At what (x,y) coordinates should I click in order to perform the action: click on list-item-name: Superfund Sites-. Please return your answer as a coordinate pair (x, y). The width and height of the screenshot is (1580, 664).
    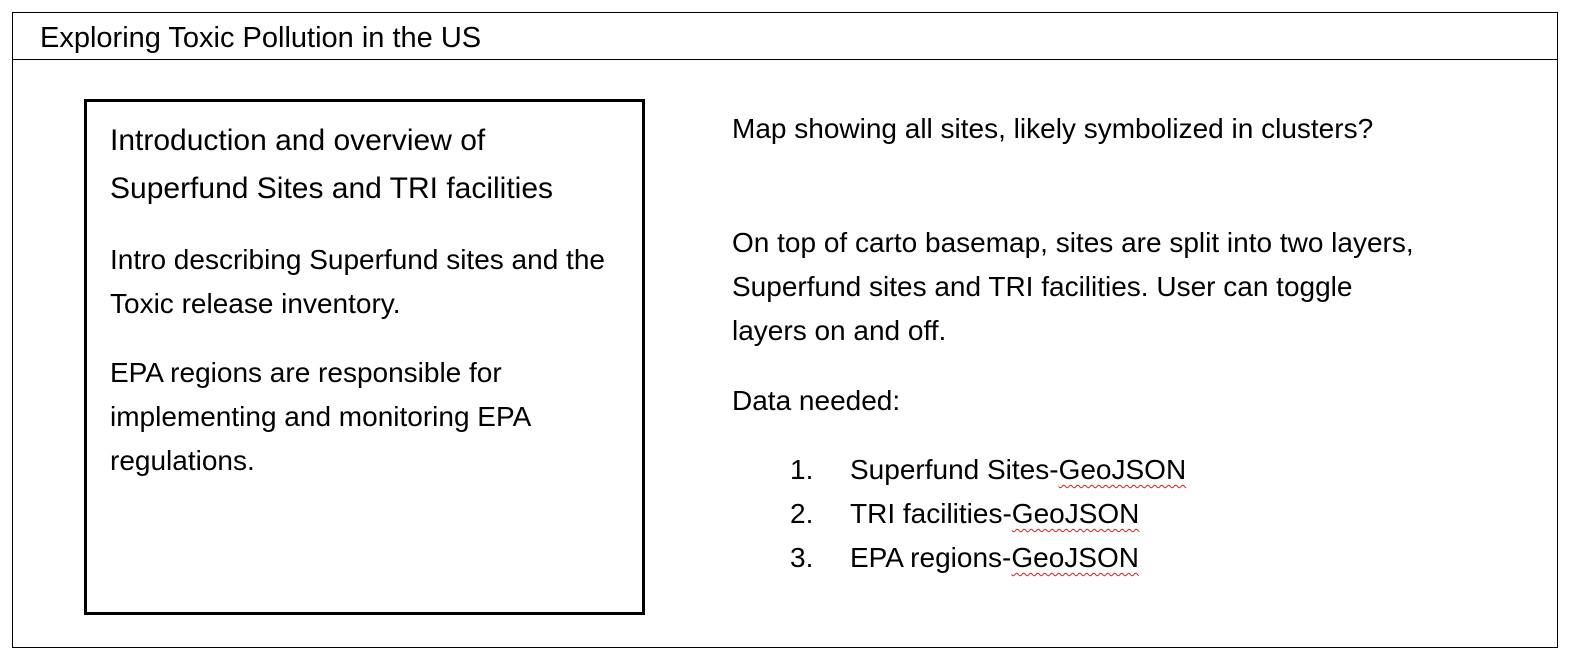
    Looking at the image, I should click on (954, 469).